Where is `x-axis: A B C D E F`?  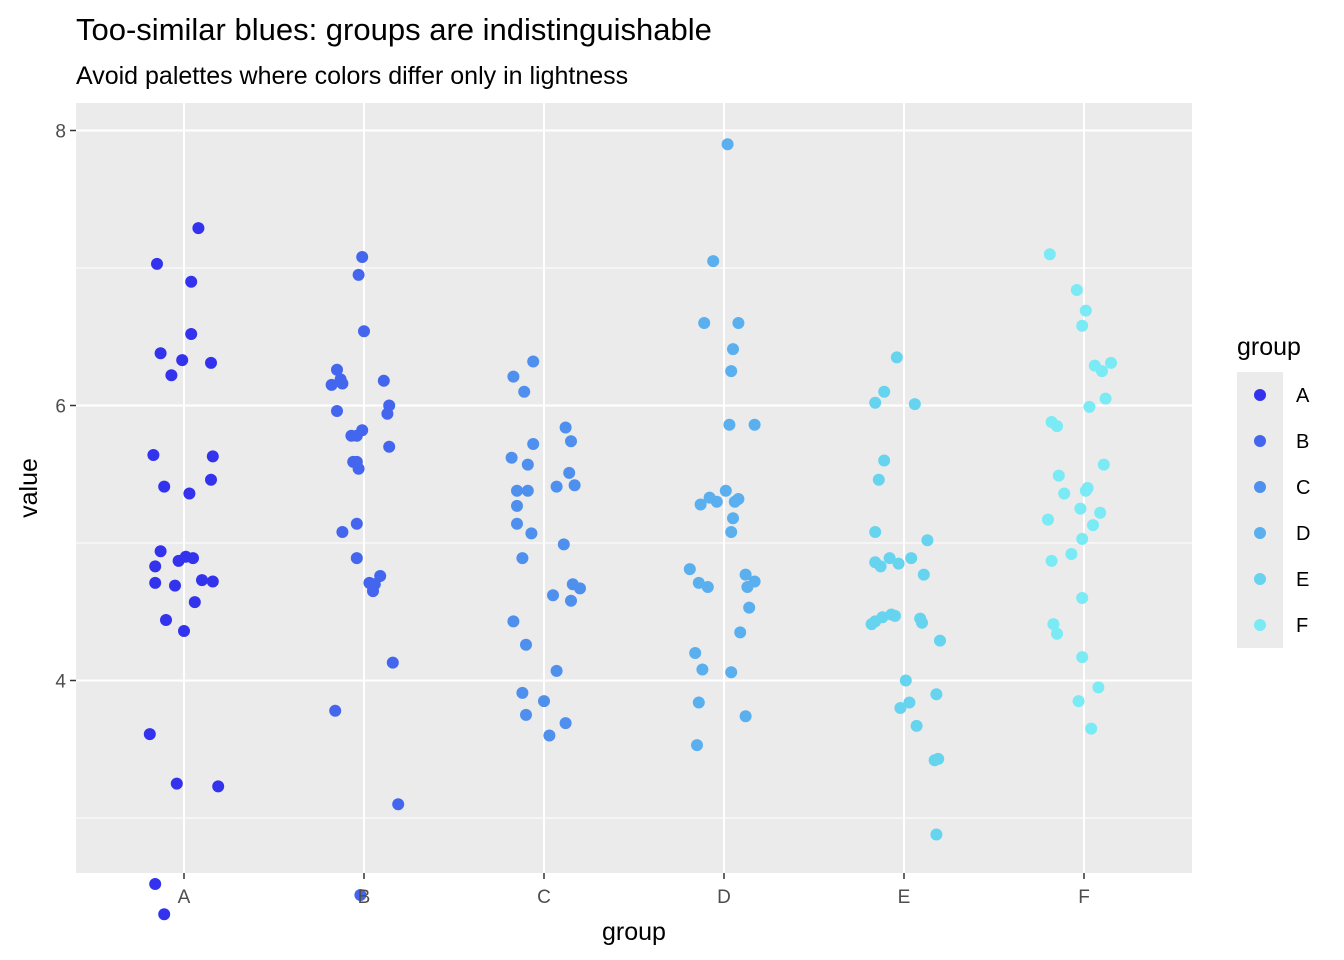 x-axis: A B C D E F is located at coordinates (634, 890).